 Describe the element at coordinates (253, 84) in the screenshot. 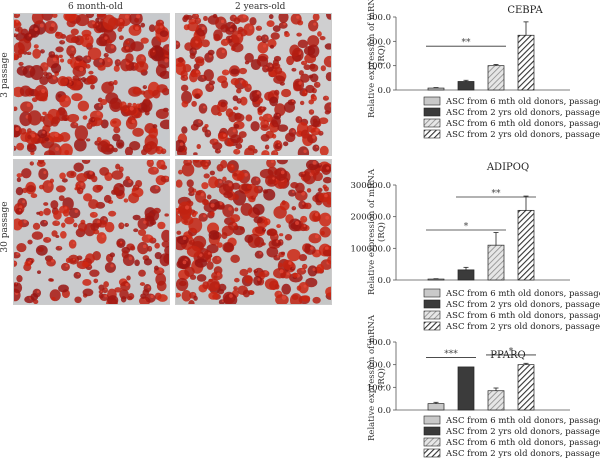

I see `micrograph-2yr-p3` at that location.